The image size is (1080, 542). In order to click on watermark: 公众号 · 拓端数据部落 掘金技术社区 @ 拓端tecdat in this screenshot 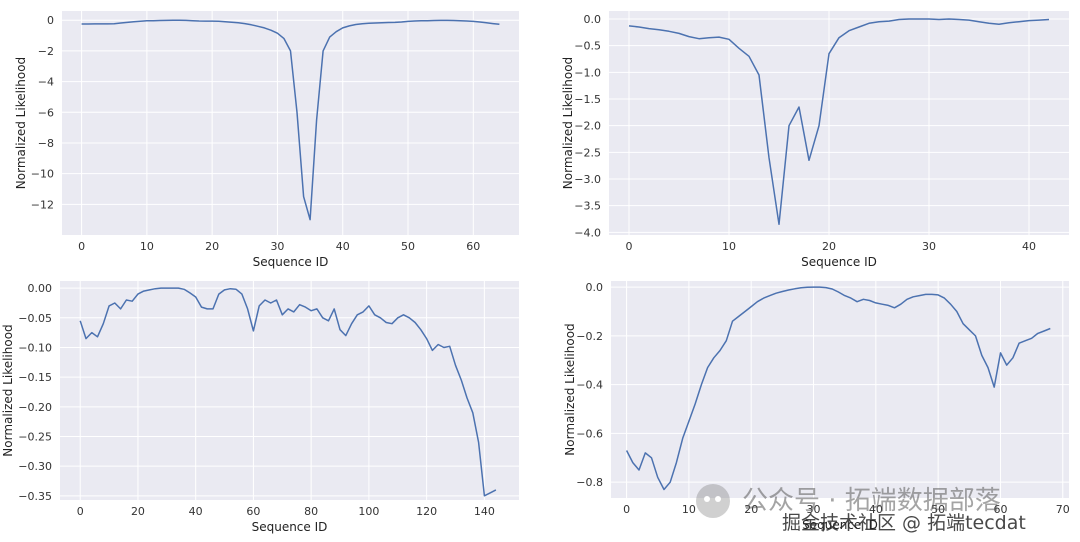, I will do `click(880, 508)`.